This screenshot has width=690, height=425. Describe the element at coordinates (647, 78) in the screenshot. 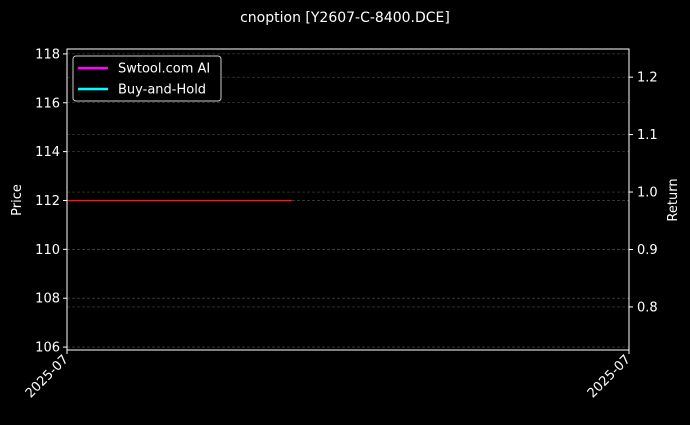

I see `y2-tick-label: 1.2` at that location.